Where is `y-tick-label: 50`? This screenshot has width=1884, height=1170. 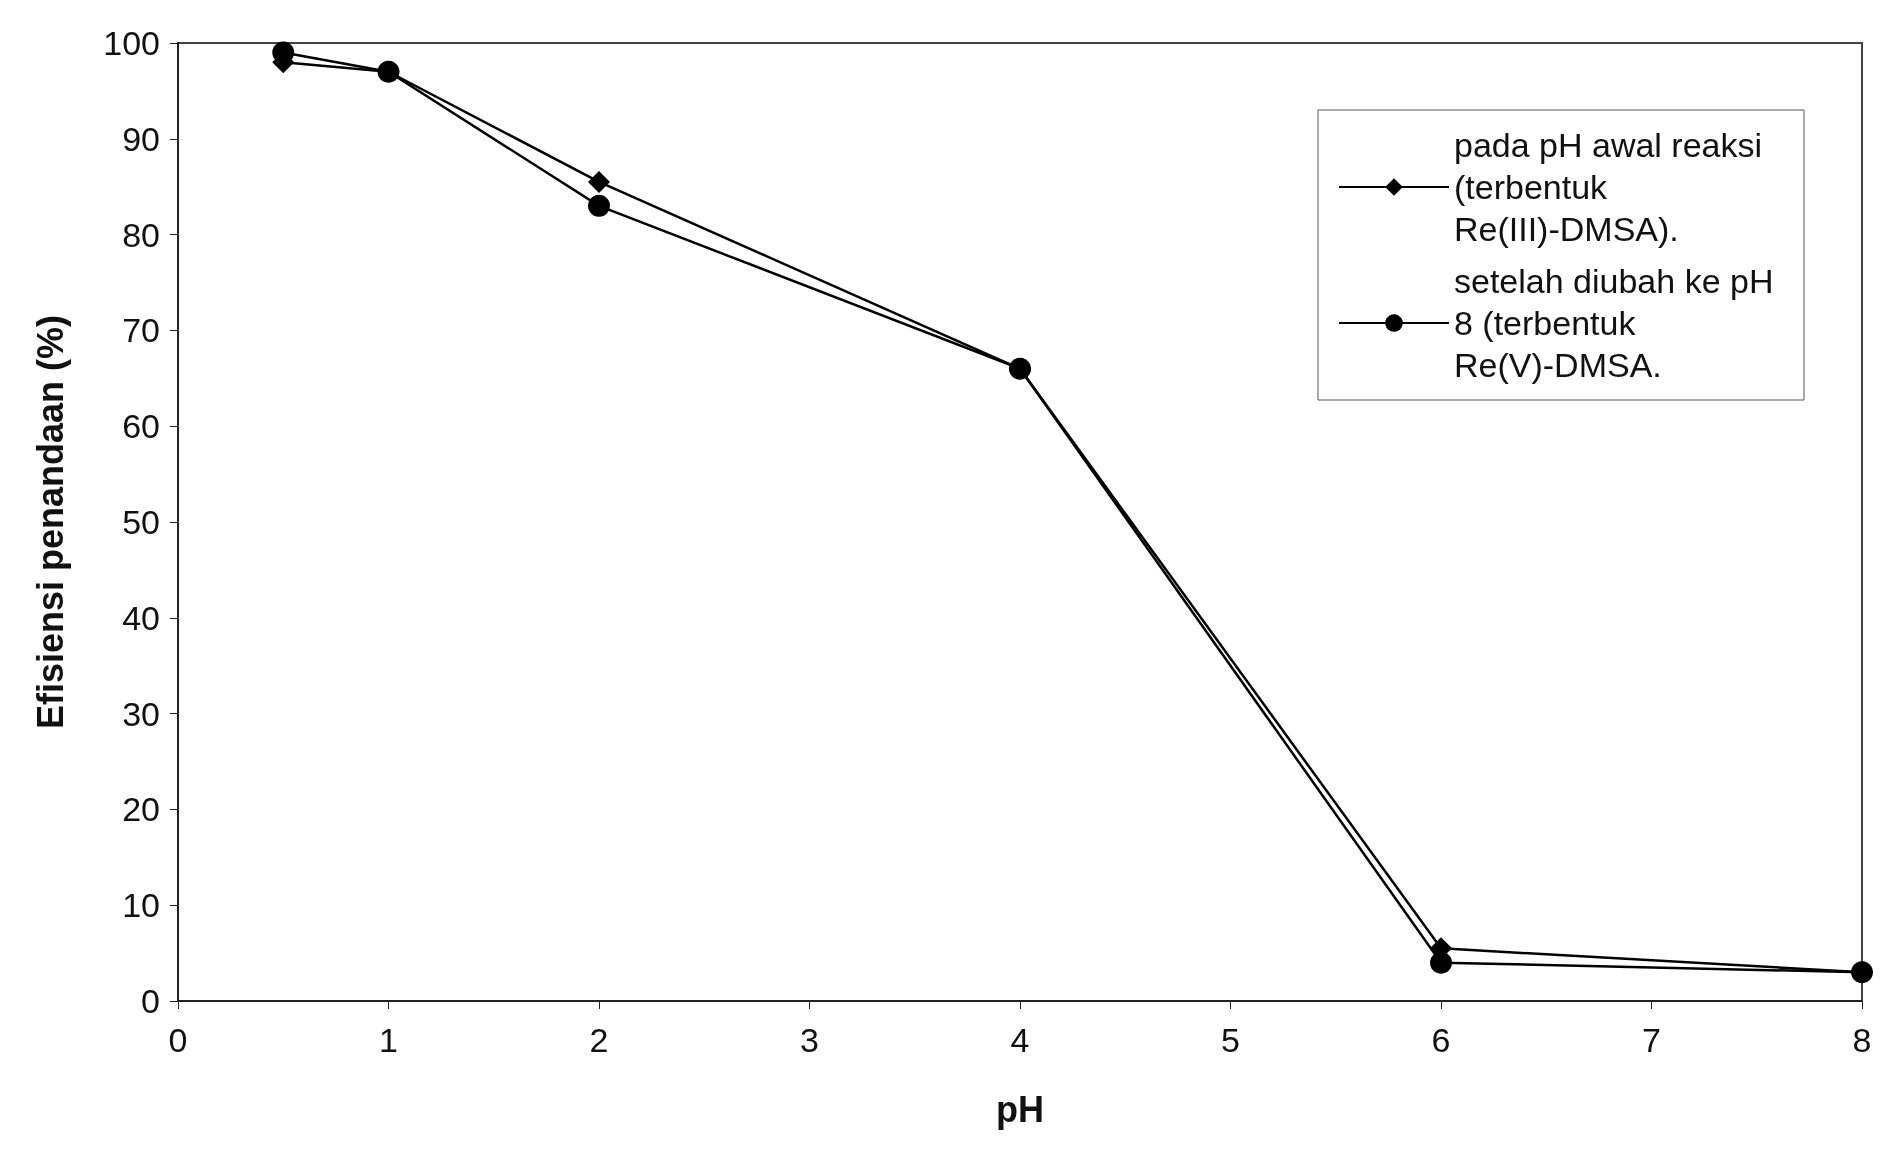 y-tick-label: 50 is located at coordinates (141, 522).